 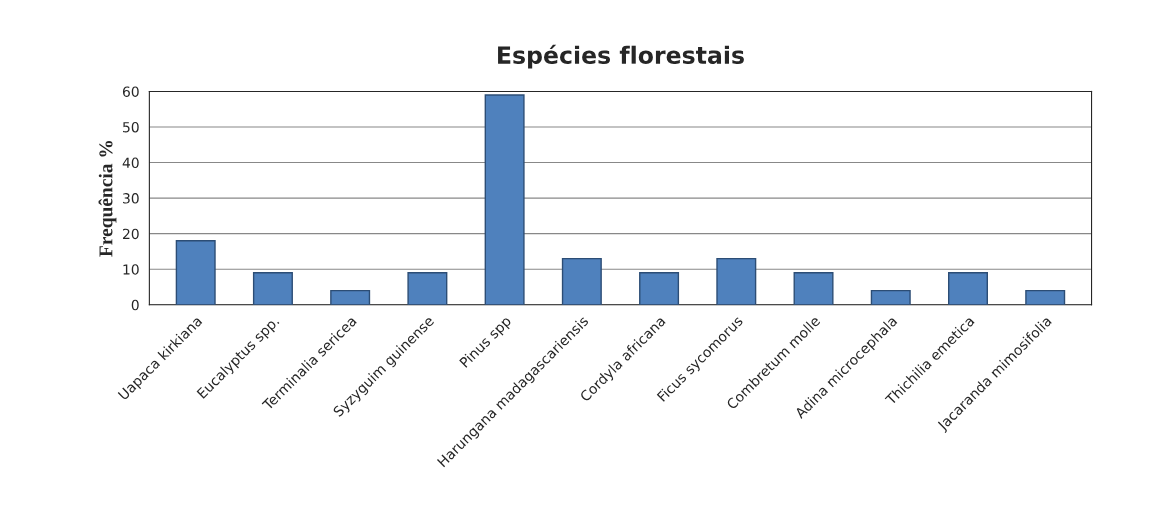 What do you see at coordinates (135, 305) in the screenshot?
I see `y-tick-label: 0` at bounding box center [135, 305].